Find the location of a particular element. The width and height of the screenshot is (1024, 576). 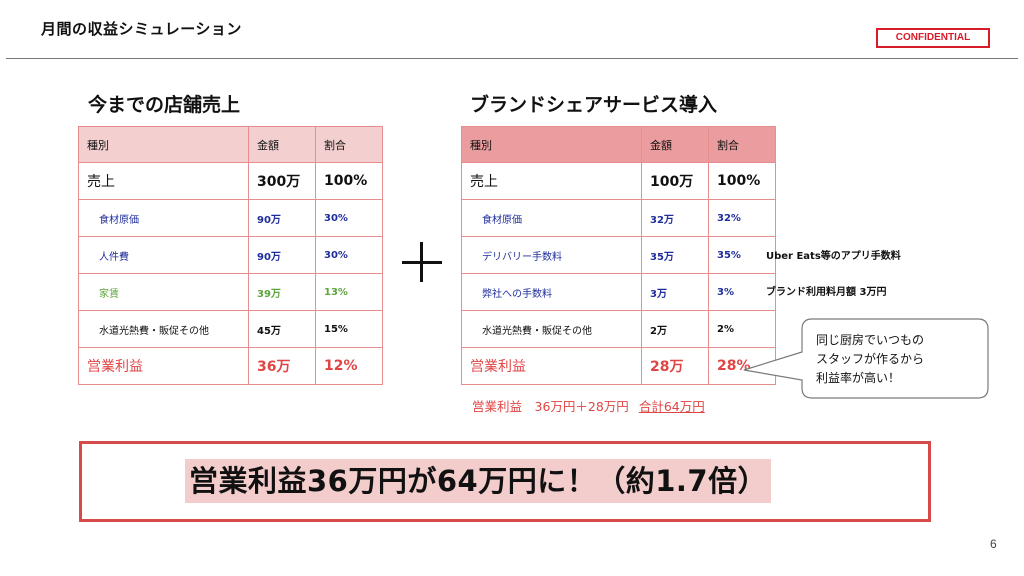

page-title: 月間の収益シミュレーション is located at coordinates (141, 29).